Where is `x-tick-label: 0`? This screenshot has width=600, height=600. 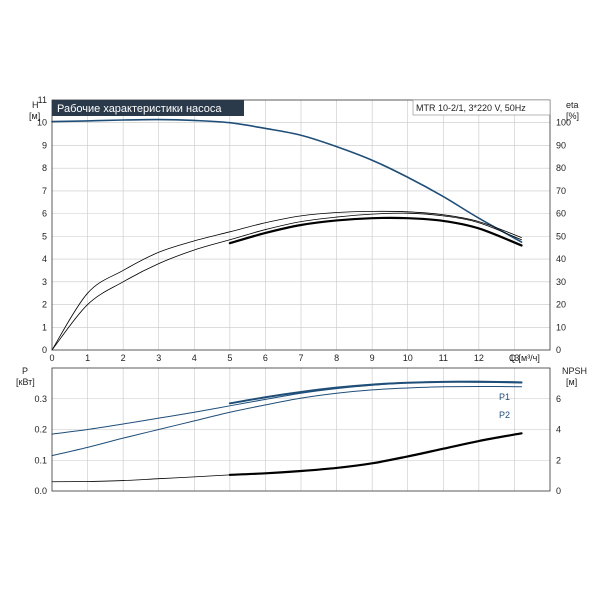 x-tick-label: 0 is located at coordinates (51, 358).